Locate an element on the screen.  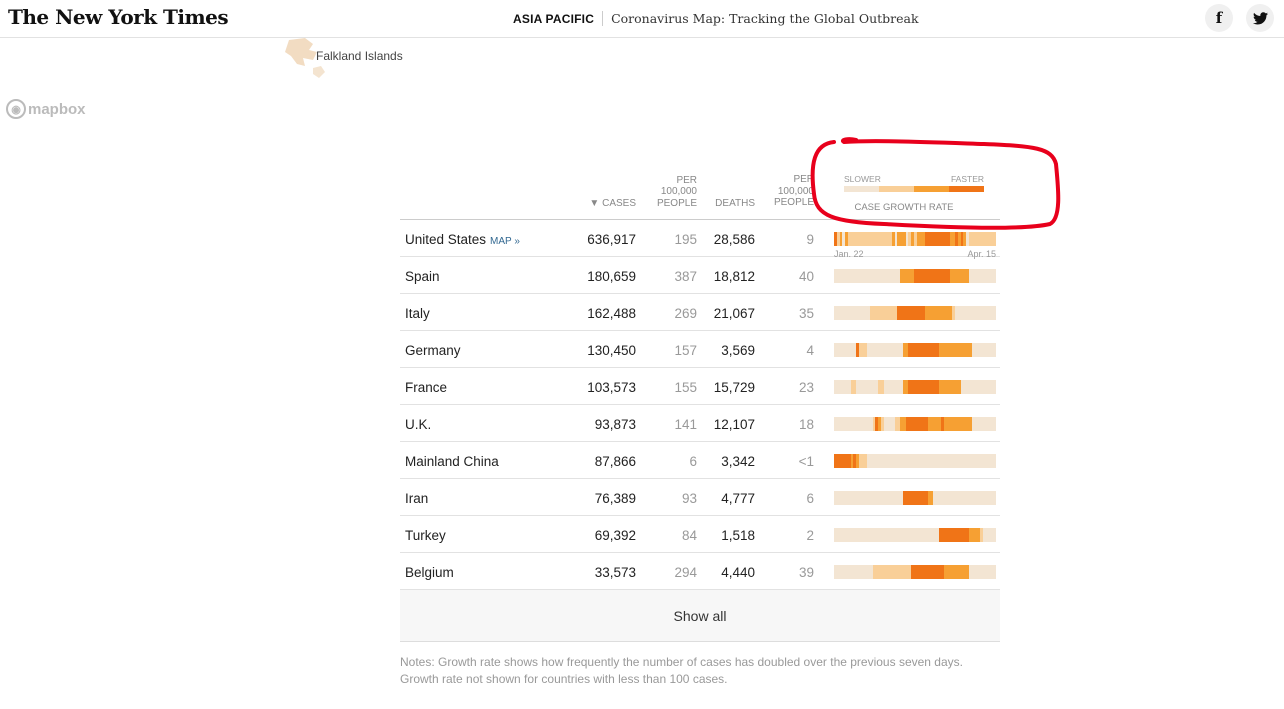
cases-per-100k: 195 is located at coordinates (685, 239).